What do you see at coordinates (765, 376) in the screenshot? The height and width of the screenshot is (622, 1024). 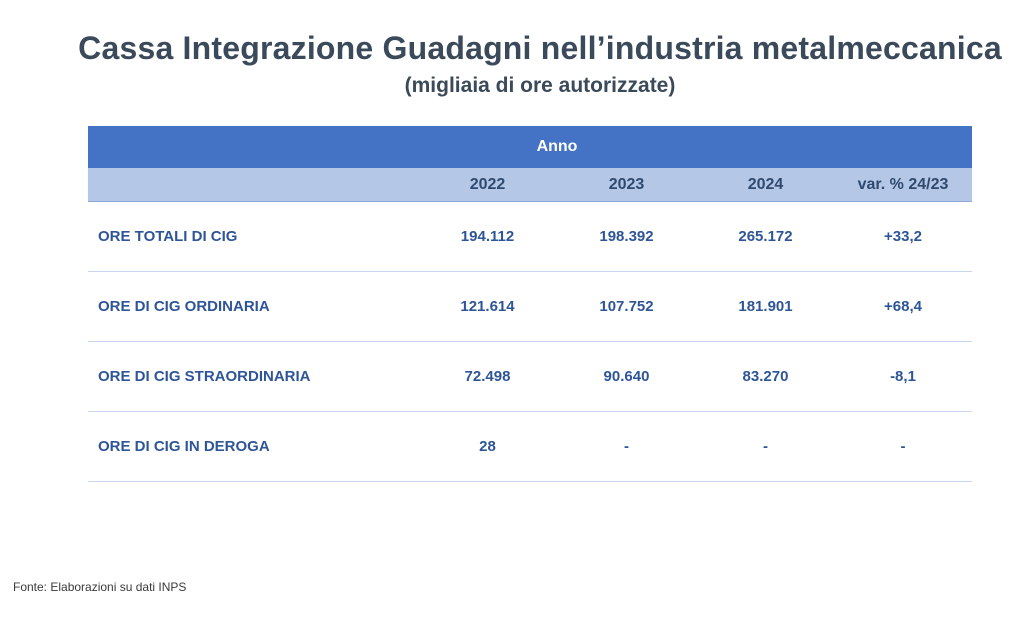 I see `cell-2024: 83.270` at bounding box center [765, 376].